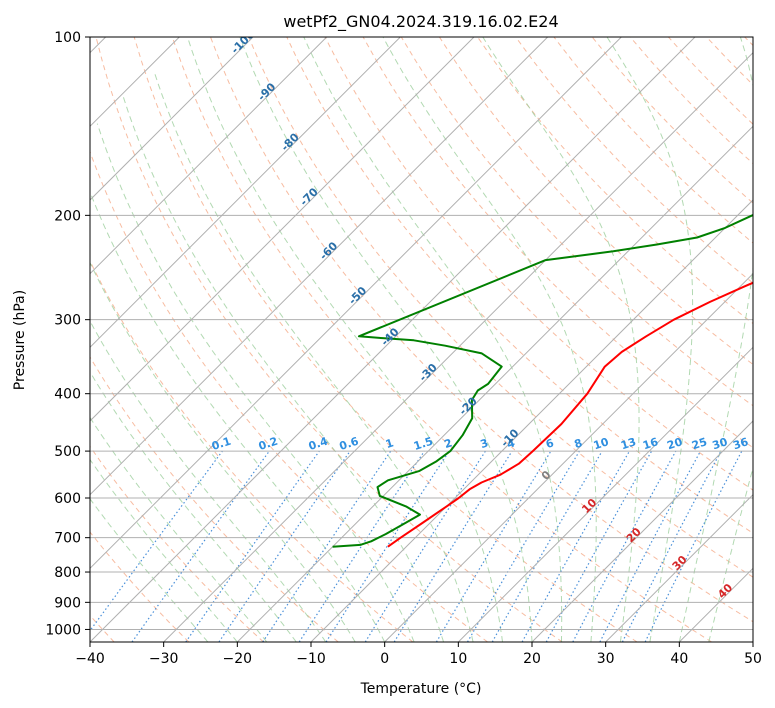  Describe the element at coordinates (601, 443) in the screenshot. I see `mixing-ratio-label: 10` at that location.